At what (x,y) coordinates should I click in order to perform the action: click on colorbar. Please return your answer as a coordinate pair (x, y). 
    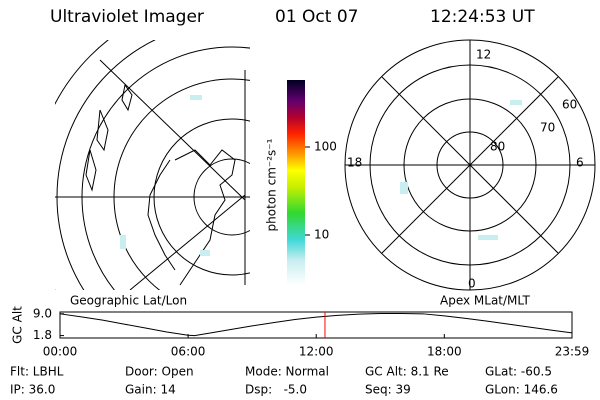
    Looking at the image, I should click on (296, 182).